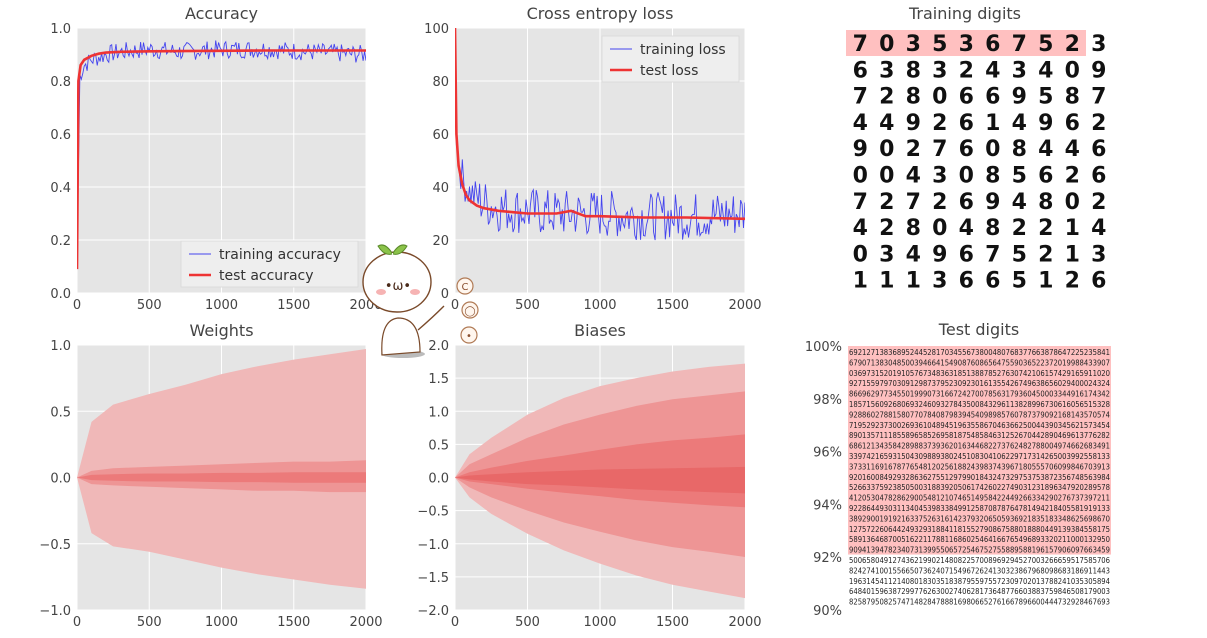  What do you see at coordinates (469, 336) in the screenshot?
I see `shirt-icon-glyph: •` at bounding box center [469, 336].